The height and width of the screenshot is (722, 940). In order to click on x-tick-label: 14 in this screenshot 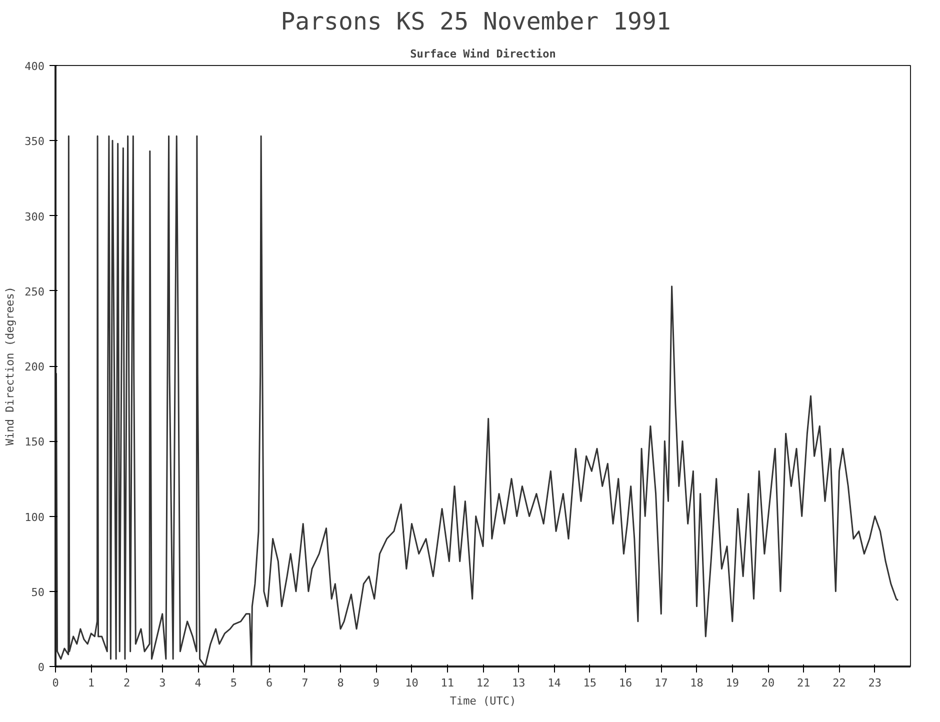, I will do `click(555, 683)`.